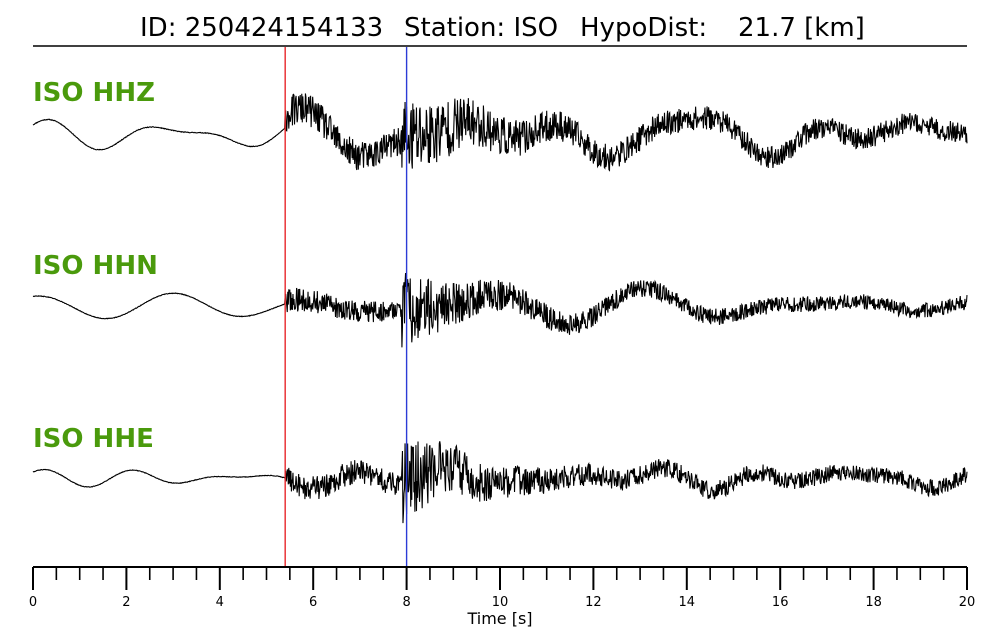 The width and height of the screenshot is (1000, 640). Describe the element at coordinates (643, 28) in the screenshot. I see `title-hypodist-label: HypoDist:` at that location.